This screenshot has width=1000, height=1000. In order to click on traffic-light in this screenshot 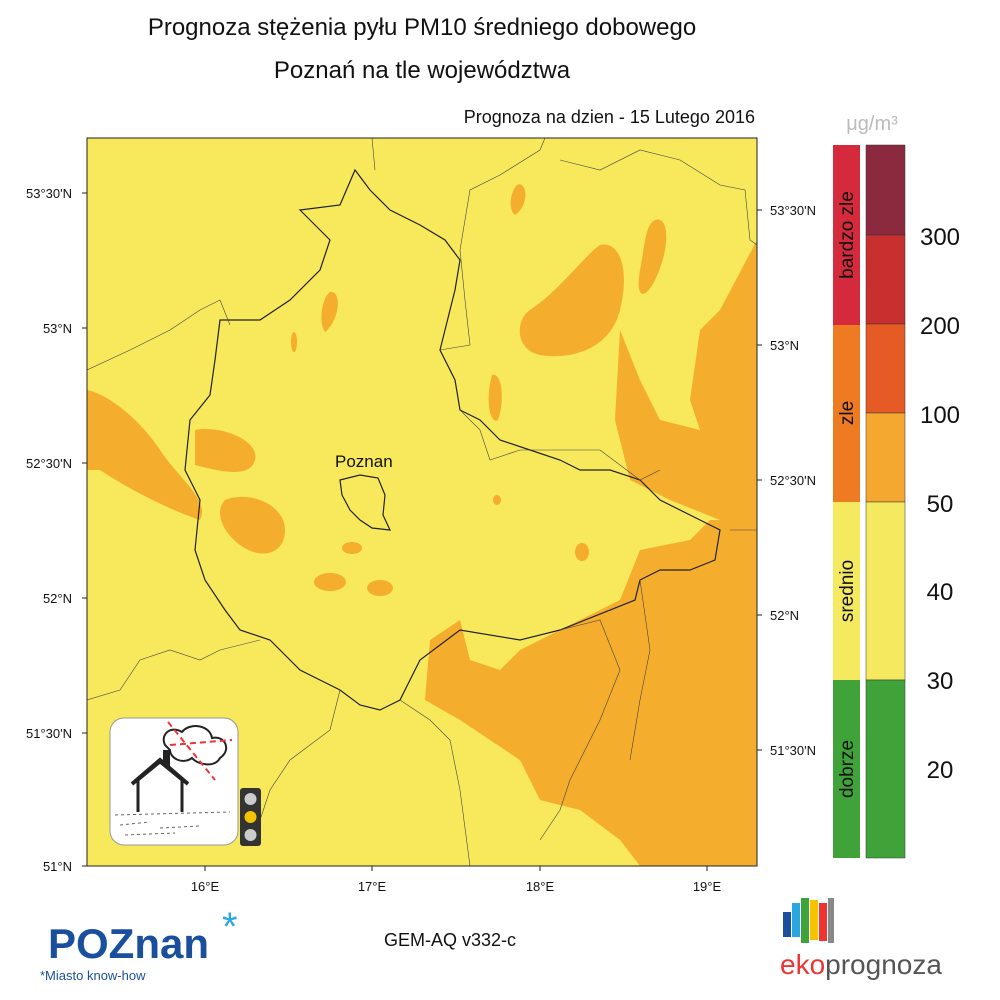, I will do `click(250, 817)`.